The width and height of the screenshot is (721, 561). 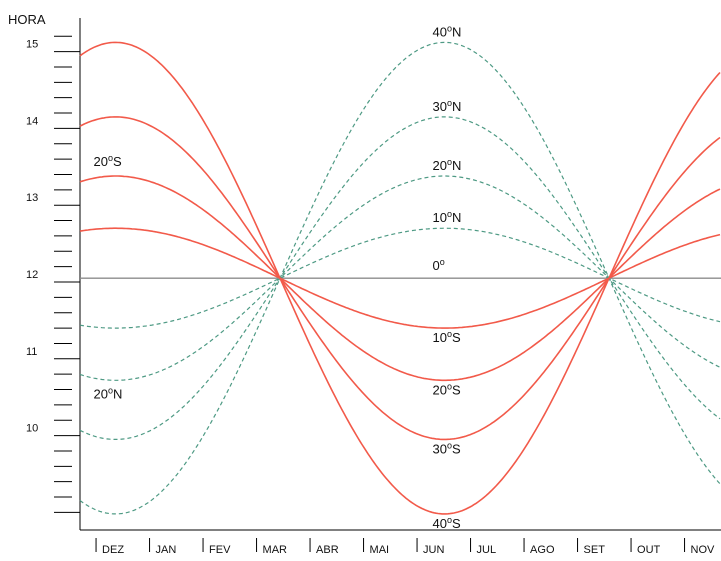 I want to click on y-tick-label-15: 15, so click(x=32, y=45).